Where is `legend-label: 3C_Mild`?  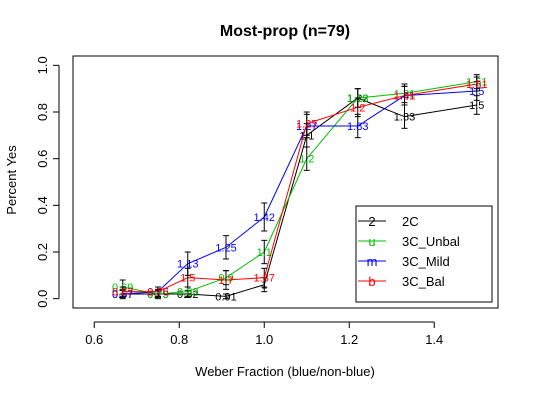
legend-label: 3C_Mild is located at coordinates (426, 261).